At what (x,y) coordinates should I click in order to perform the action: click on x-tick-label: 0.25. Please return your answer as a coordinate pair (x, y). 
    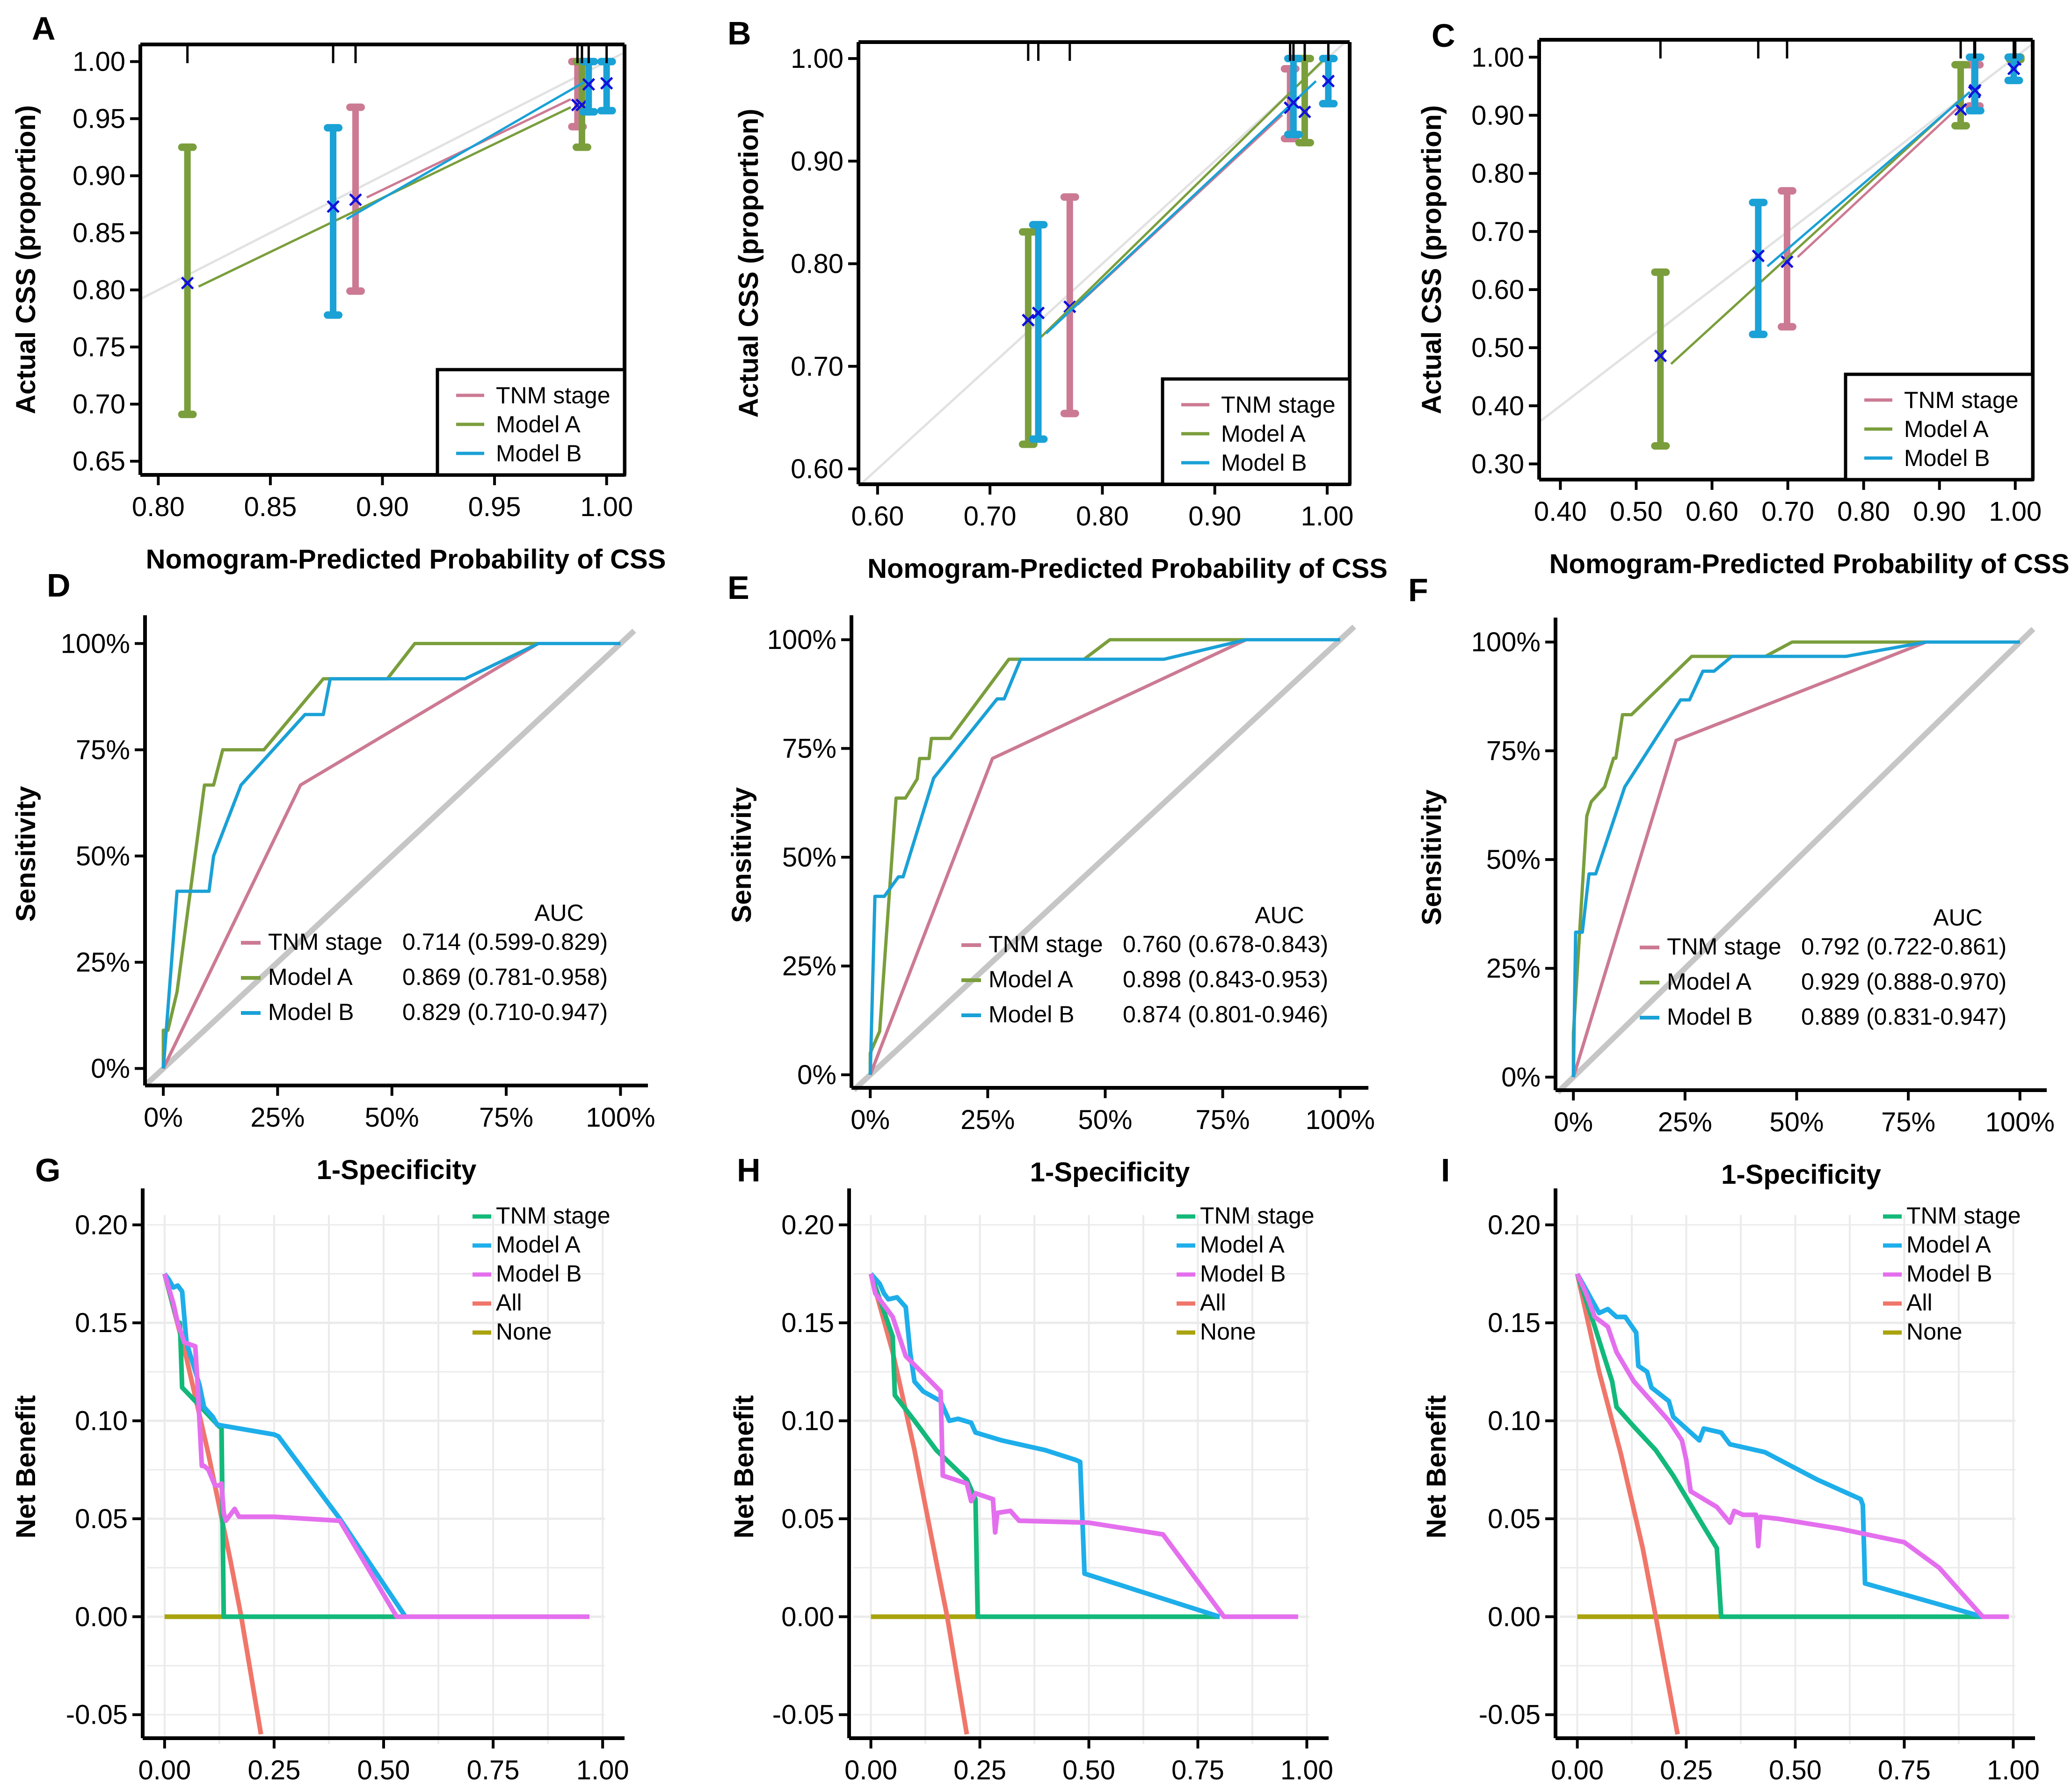
    Looking at the image, I should click on (979, 1770).